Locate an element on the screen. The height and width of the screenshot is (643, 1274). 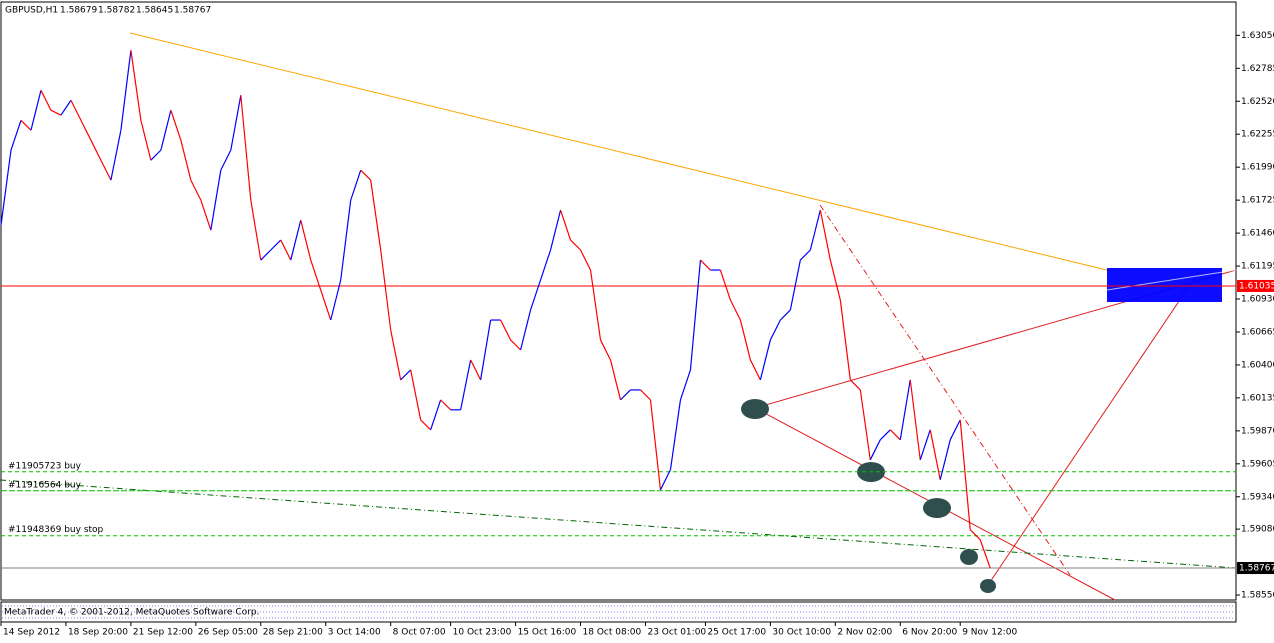
price-label-box is located at coordinates (1255, 285).